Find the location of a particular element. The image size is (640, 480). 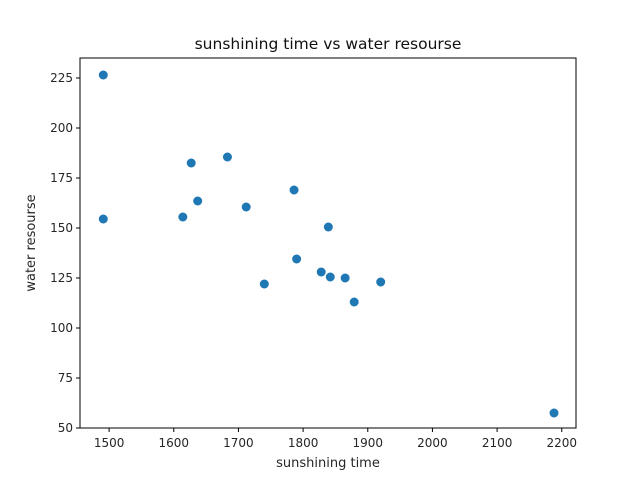

y-tick-label: 175 is located at coordinates (61, 178).